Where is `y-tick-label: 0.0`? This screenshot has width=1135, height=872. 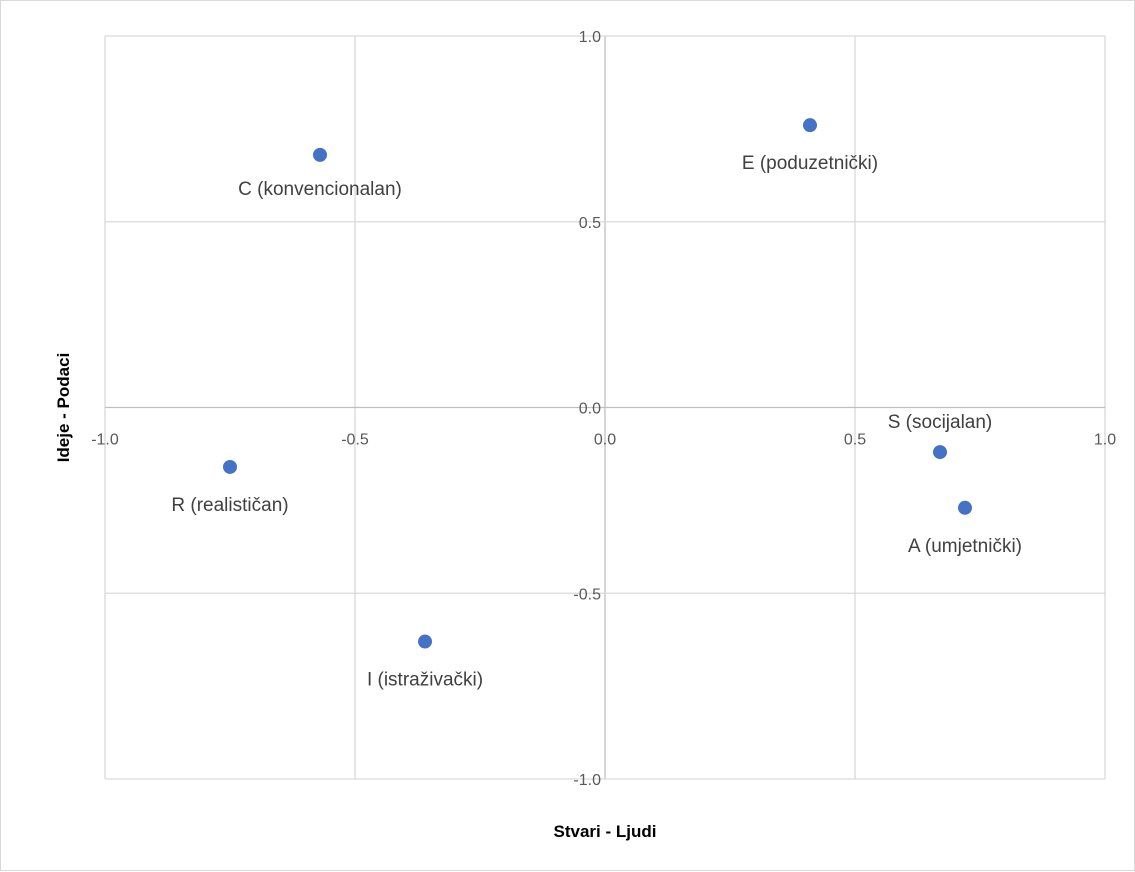
y-tick-label: 0.0 is located at coordinates (590, 409).